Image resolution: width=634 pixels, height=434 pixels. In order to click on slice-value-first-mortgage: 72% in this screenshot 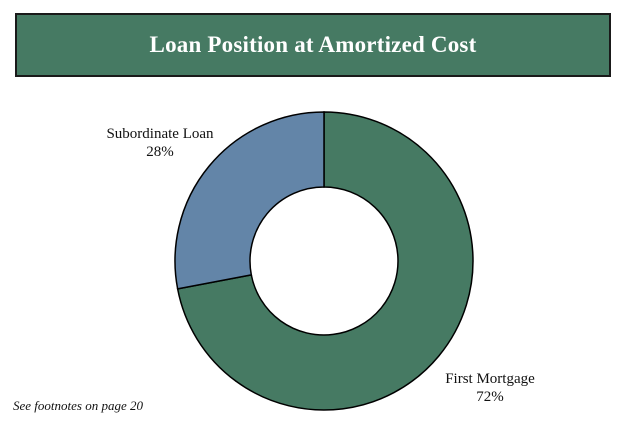, I will do `click(490, 397)`.